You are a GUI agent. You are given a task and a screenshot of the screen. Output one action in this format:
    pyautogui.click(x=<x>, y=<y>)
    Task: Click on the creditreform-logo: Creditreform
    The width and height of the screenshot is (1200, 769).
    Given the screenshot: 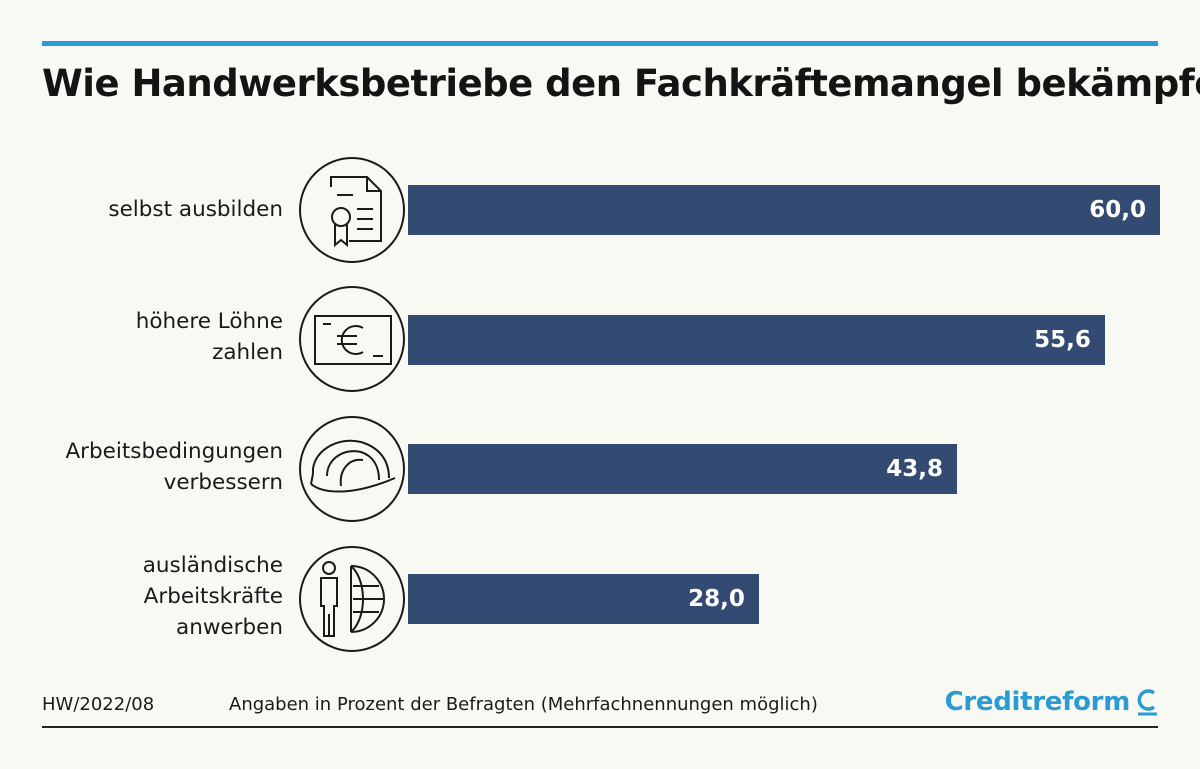 What is the action you would take?
    pyautogui.click(x=1051, y=702)
    